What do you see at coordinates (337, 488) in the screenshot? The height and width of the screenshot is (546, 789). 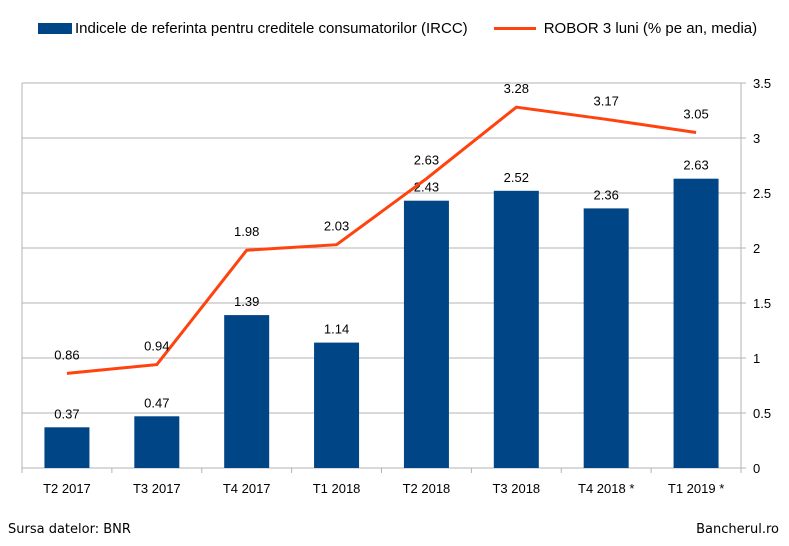 I see `x-tick-label: T1 2018` at bounding box center [337, 488].